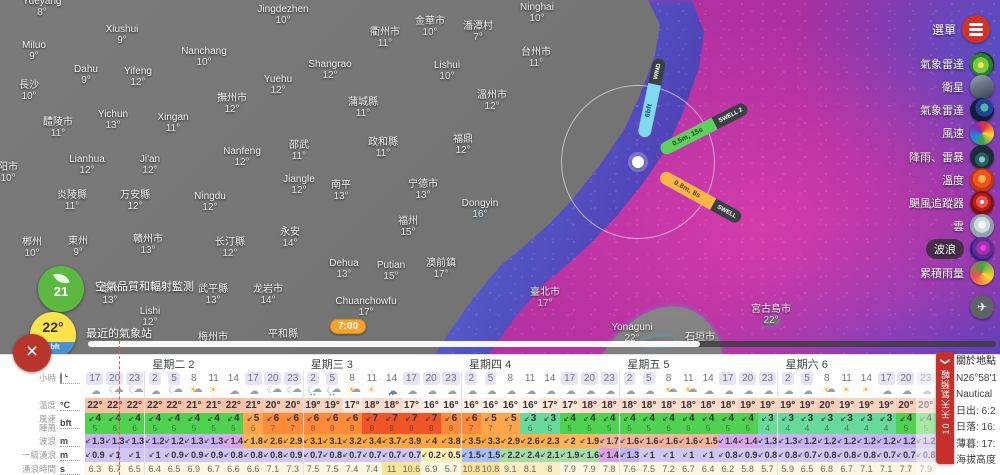 The height and width of the screenshot is (475, 1000). I want to click on weather-icon-mc: ☾ ☁, so click(176, 390).